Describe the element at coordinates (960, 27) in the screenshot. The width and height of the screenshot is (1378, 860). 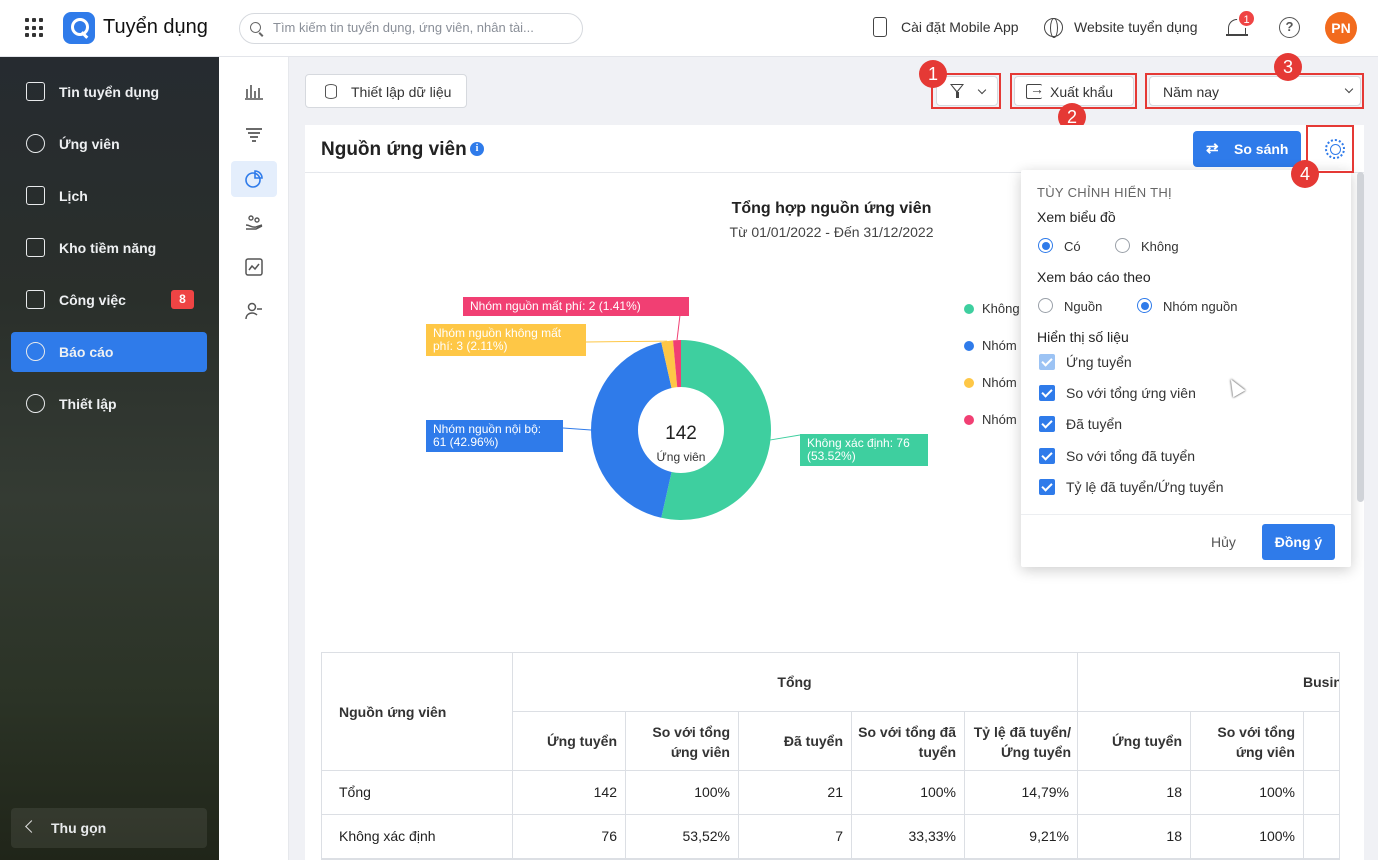
I see `mobile-app-link: Cài đặt Mobile App` at that location.